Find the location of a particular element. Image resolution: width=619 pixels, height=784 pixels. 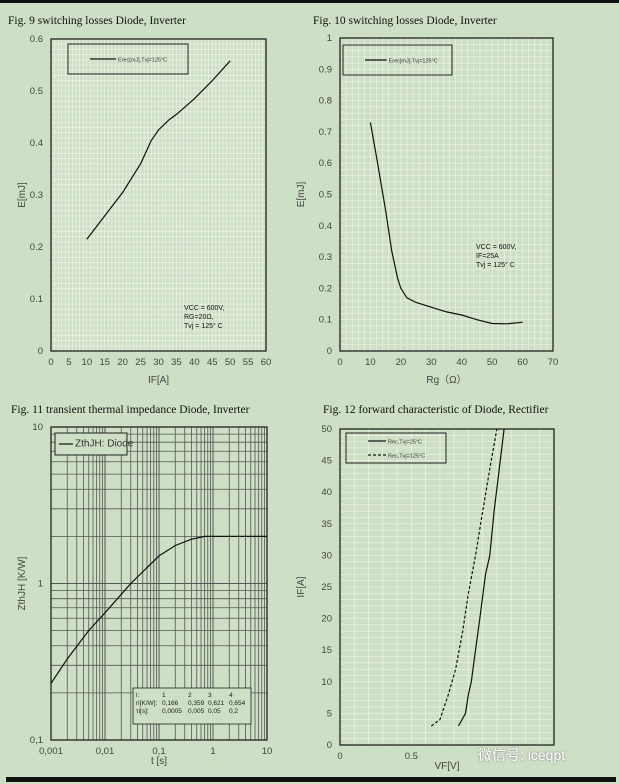

legend-label: Rec,Tvj=125°C is located at coordinates (406, 457).